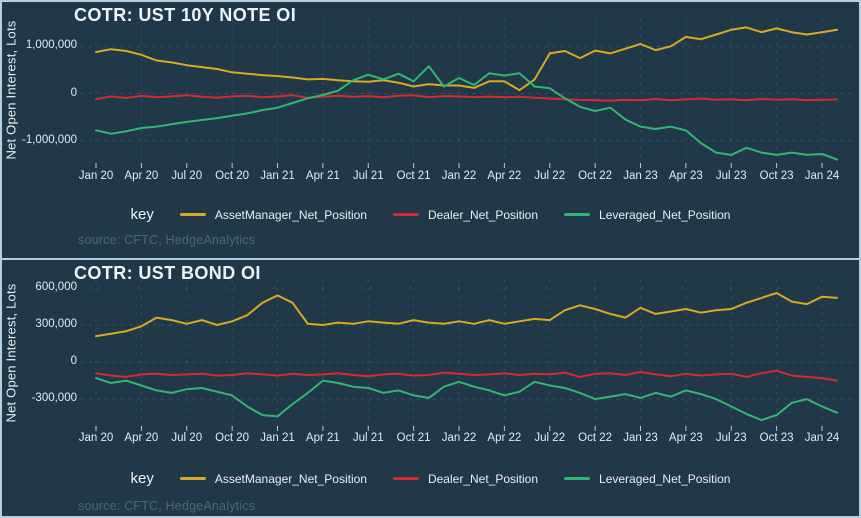  I want to click on y-tick-label: 1,000,000, so click(51, 45).